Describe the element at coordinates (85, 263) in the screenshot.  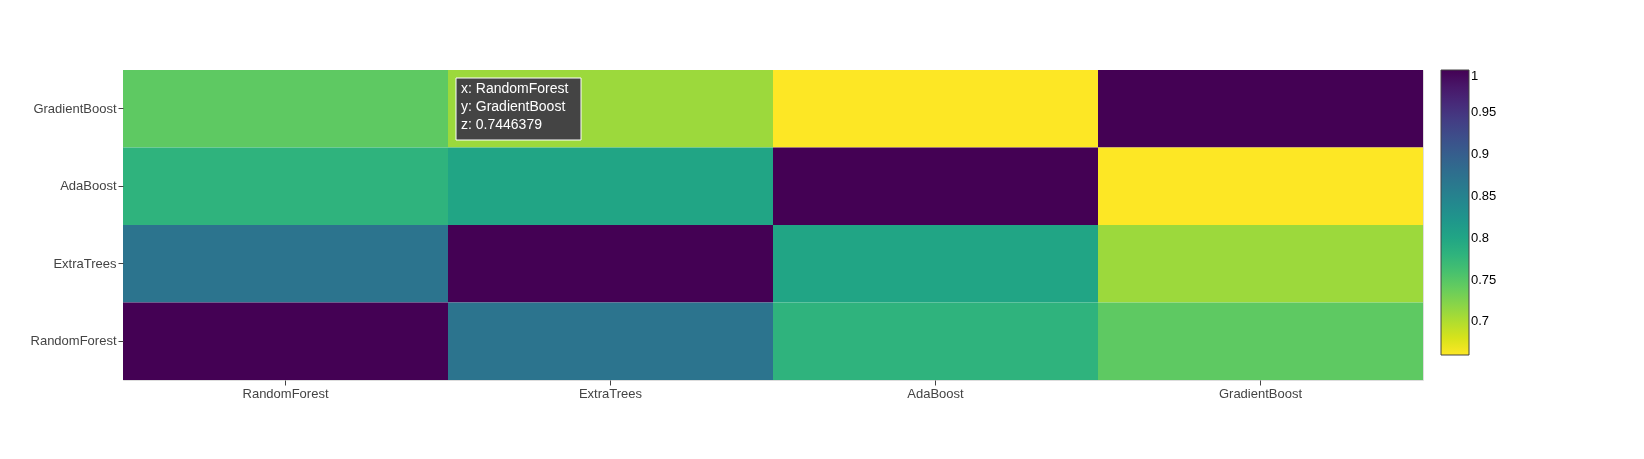
I see `y-tick-label: ExtraTrees` at that location.